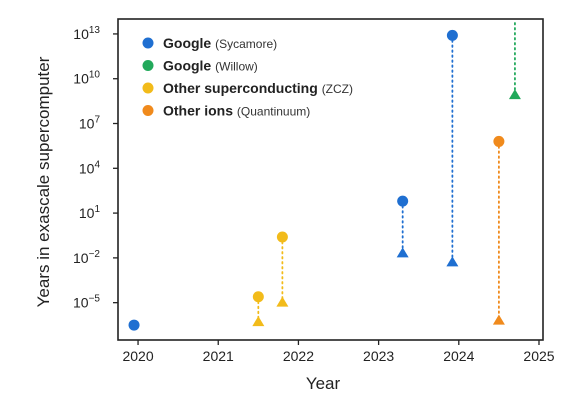 Image resolution: width=562 pixels, height=406 pixels. Describe the element at coordinates (86, 257) in the screenshot. I see `y-tick-label: 10−2` at that location.